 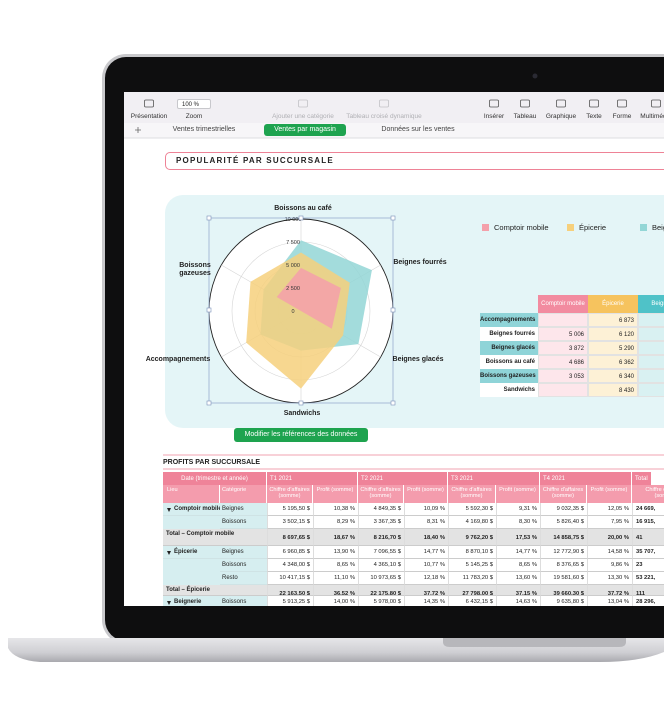 What do you see at coordinates (335, 590) in the screenshot?
I see `table-cell: 36,52 %` at bounding box center [335, 590].